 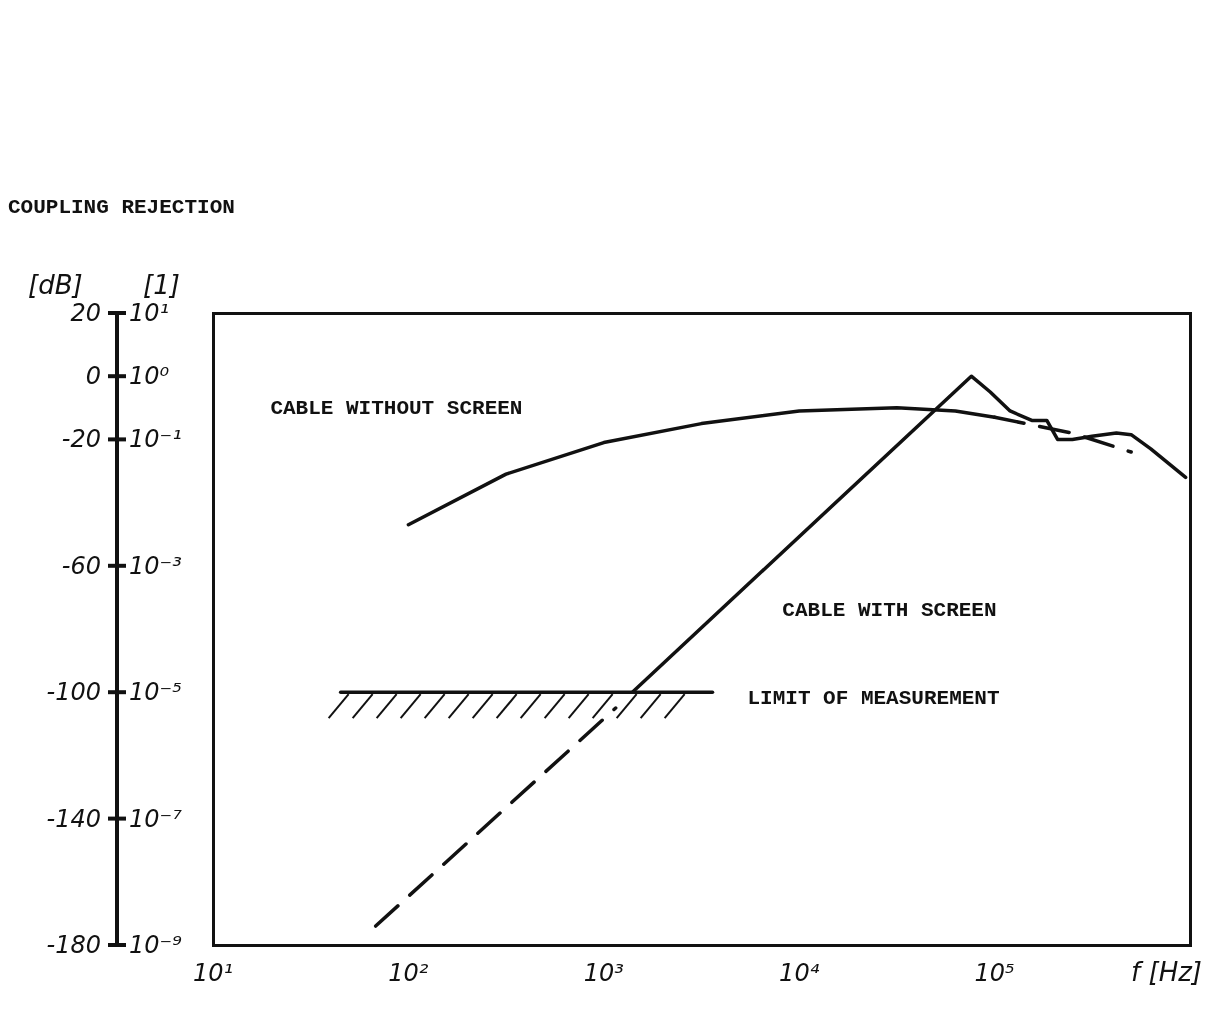 What do you see at coordinates (81, 439) in the screenshot?
I see `y2-tick-label: -20` at bounding box center [81, 439].